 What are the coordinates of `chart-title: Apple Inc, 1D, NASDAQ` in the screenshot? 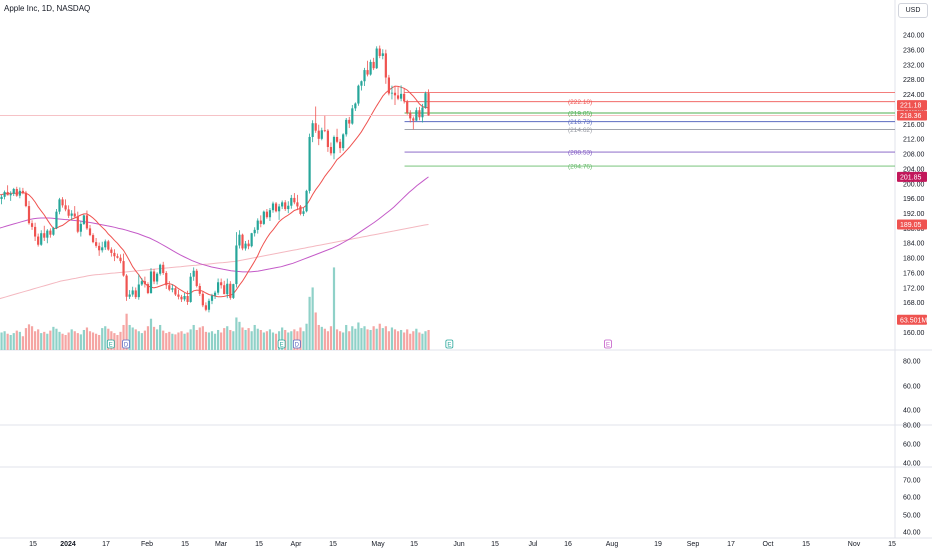 It's located at (47, 8).